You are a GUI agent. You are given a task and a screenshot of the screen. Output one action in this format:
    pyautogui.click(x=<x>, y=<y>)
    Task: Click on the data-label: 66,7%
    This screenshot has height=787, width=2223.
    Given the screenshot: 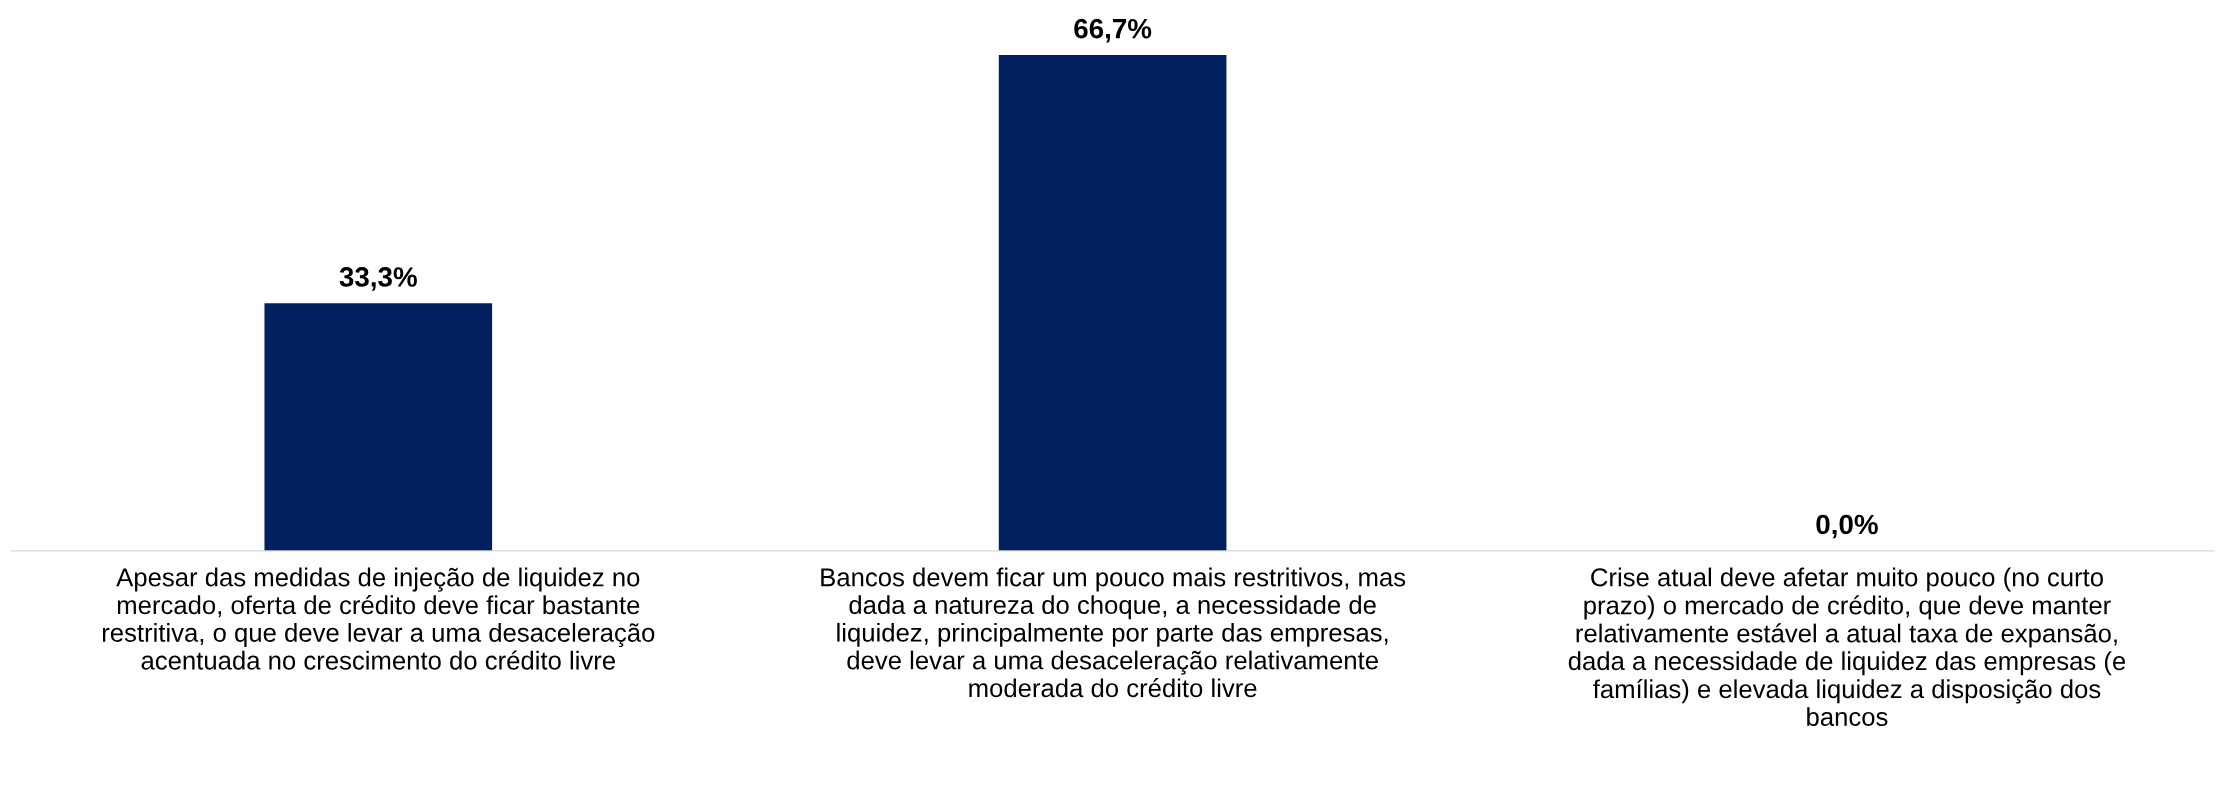 What is the action you would take?
    pyautogui.click(x=1113, y=30)
    